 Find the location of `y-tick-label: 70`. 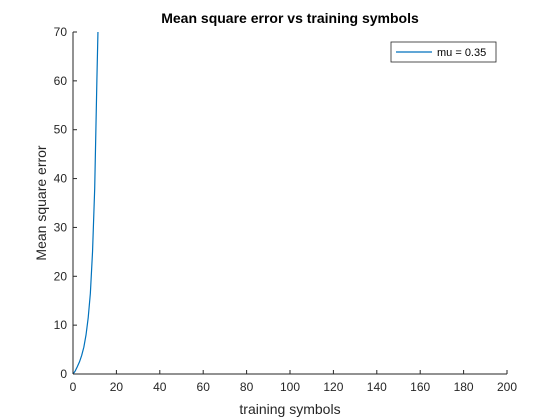

y-tick-label: 70 is located at coordinates (61, 32).